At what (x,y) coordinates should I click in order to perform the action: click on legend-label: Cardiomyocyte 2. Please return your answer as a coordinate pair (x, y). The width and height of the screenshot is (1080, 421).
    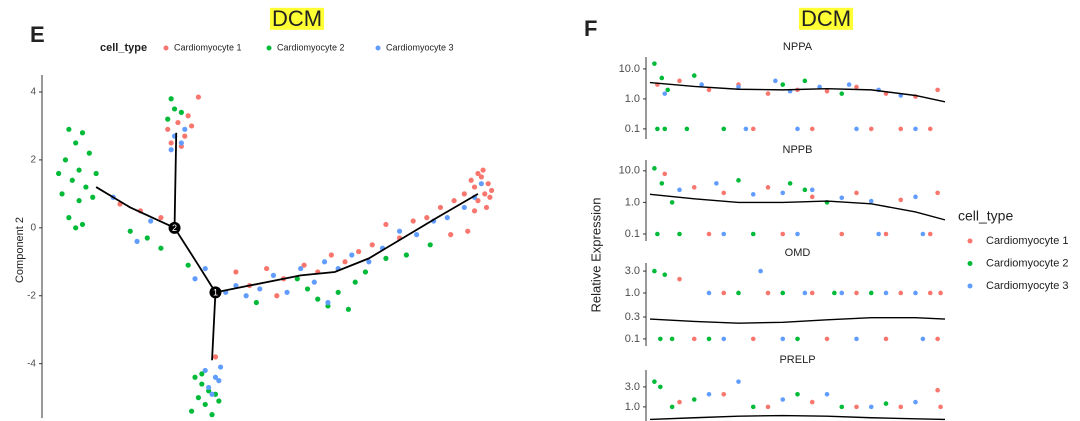
    Looking at the image, I should click on (1027, 263).